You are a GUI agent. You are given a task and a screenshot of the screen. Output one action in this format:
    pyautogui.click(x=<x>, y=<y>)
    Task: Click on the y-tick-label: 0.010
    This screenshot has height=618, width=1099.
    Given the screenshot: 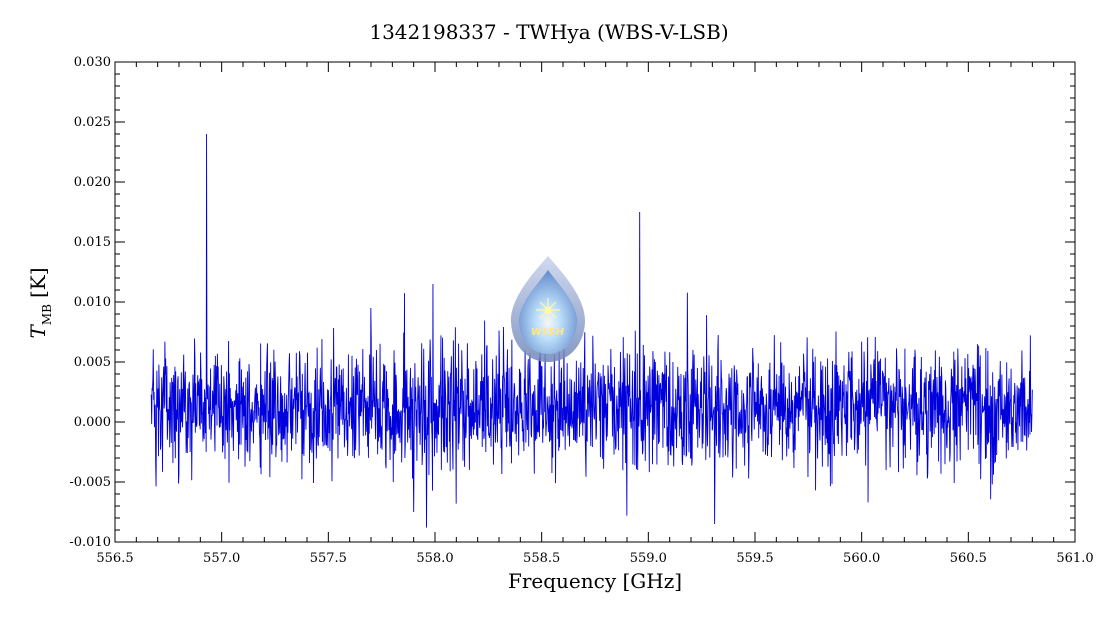 What is the action you would take?
    pyautogui.click(x=92, y=302)
    